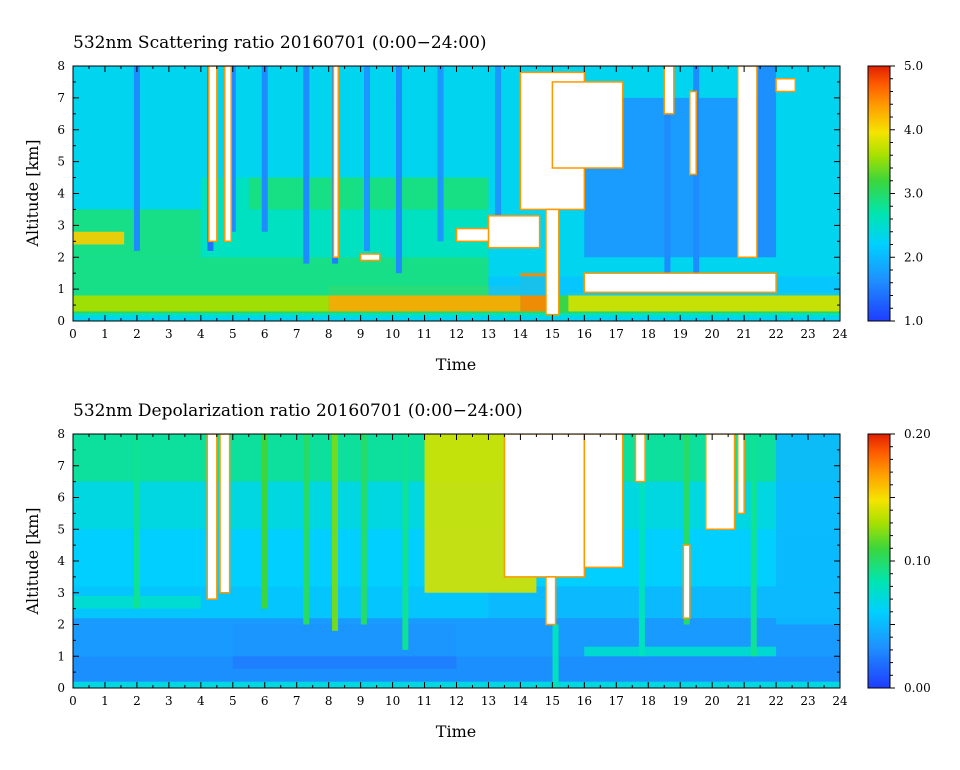 The image size is (960, 770). I want to click on y-tick-label: 4, so click(61, 194).